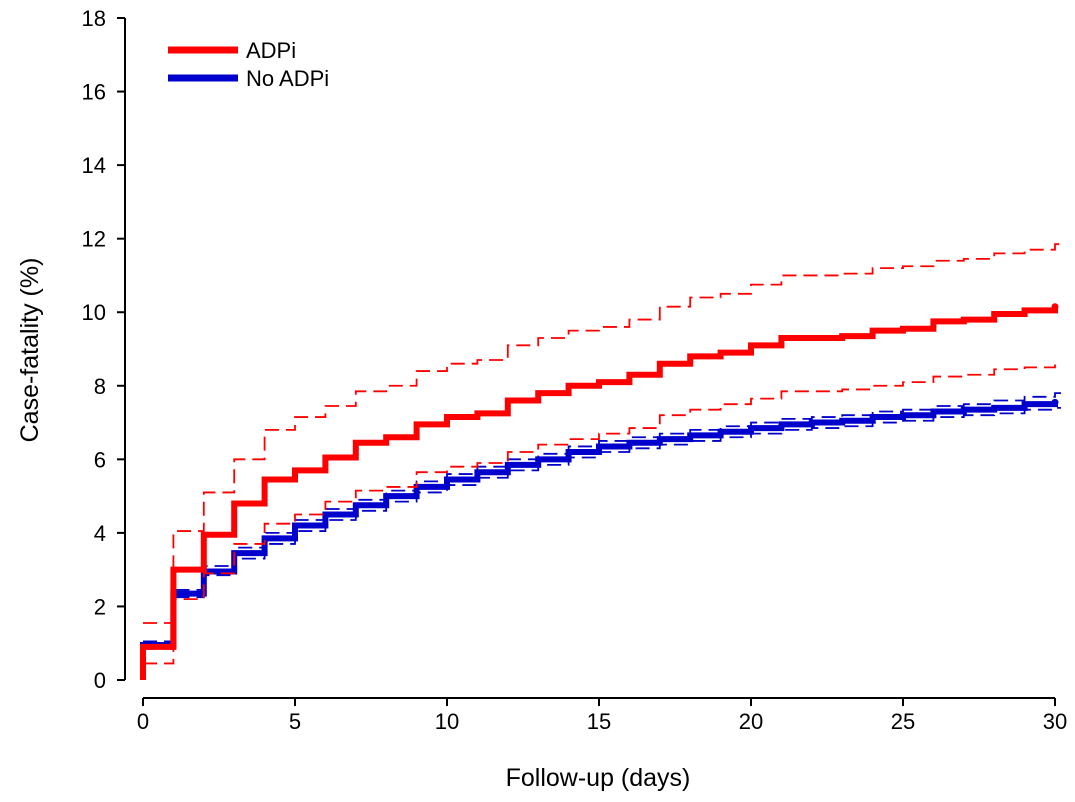 The height and width of the screenshot is (802, 1075). Describe the element at coordinates (94, 92) in the screenshot. I see `y-tick-label: 16` at that location.